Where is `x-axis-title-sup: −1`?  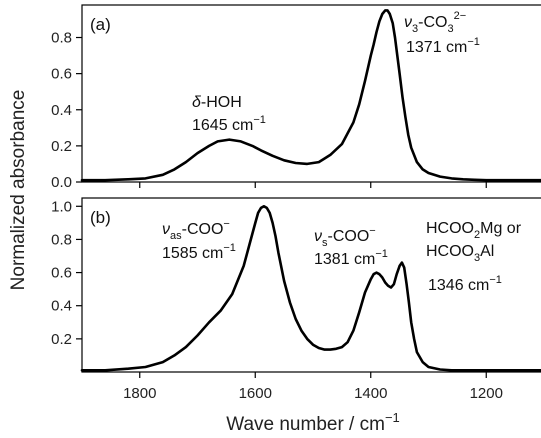 x-axis-title-sup: −1 is located at coordinates (392, 417).